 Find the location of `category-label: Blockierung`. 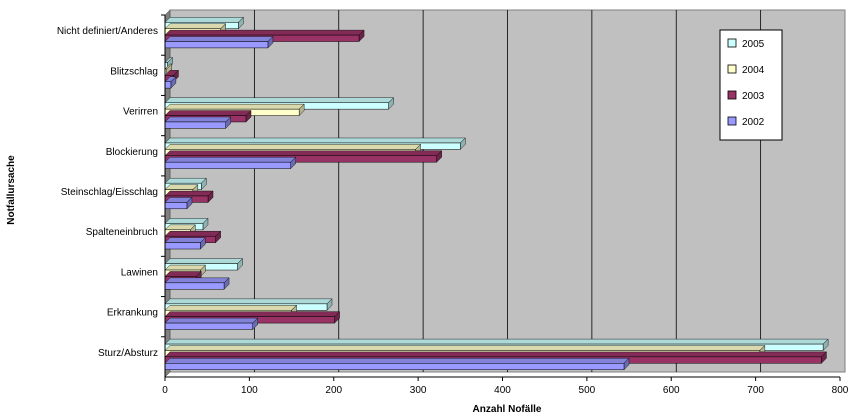

category-label: Blockierung is located at coordinates (132, 152).